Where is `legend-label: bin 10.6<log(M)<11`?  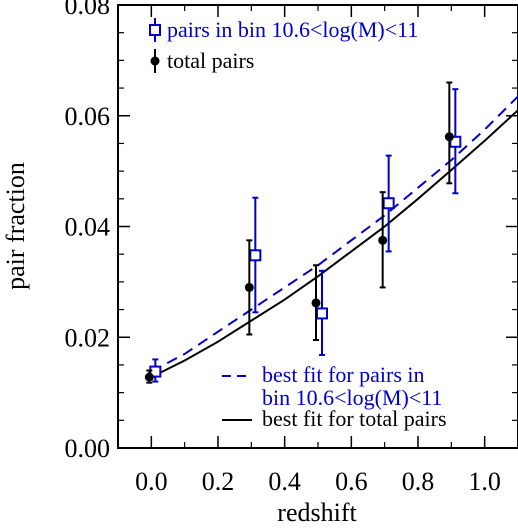
legend-label: bin 10.6<log(M)<11 is located at coordinates (352, 397).